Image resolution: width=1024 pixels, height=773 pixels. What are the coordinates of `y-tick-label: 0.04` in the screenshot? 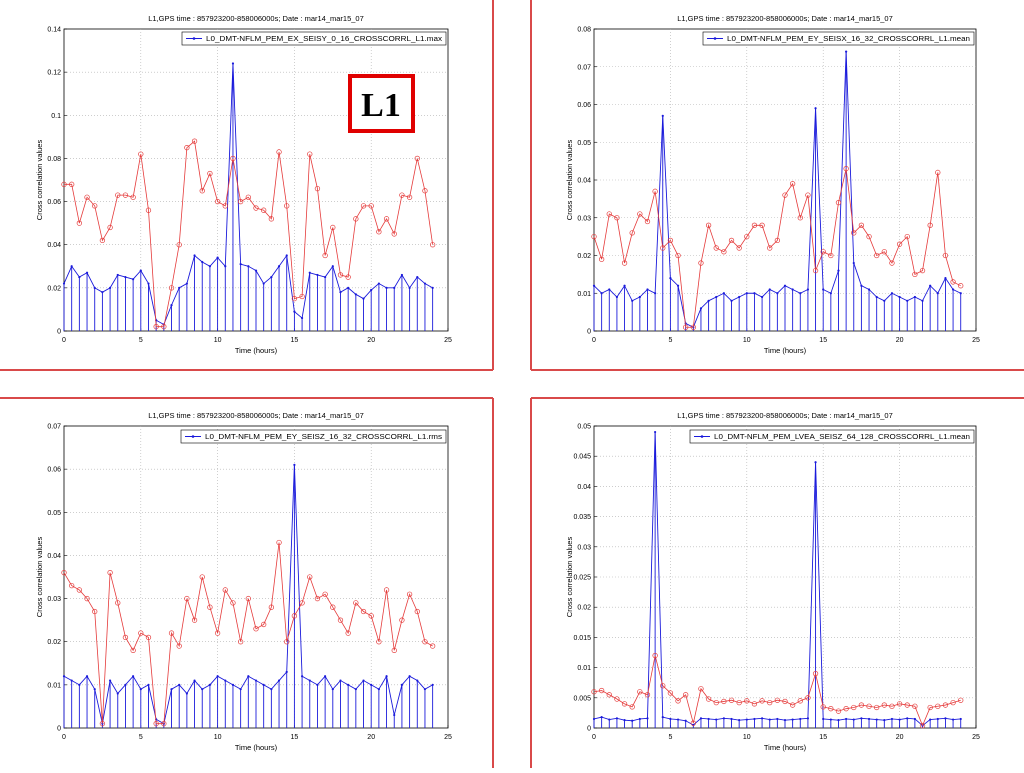 It's located at (584, 181).